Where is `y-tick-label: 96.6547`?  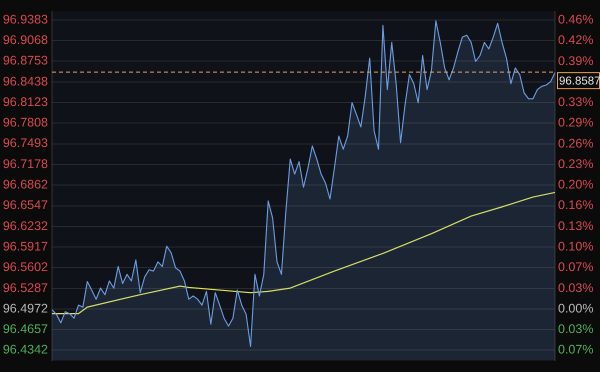
y-tick-label: 96.6547 is located at coordinates (25, 205).